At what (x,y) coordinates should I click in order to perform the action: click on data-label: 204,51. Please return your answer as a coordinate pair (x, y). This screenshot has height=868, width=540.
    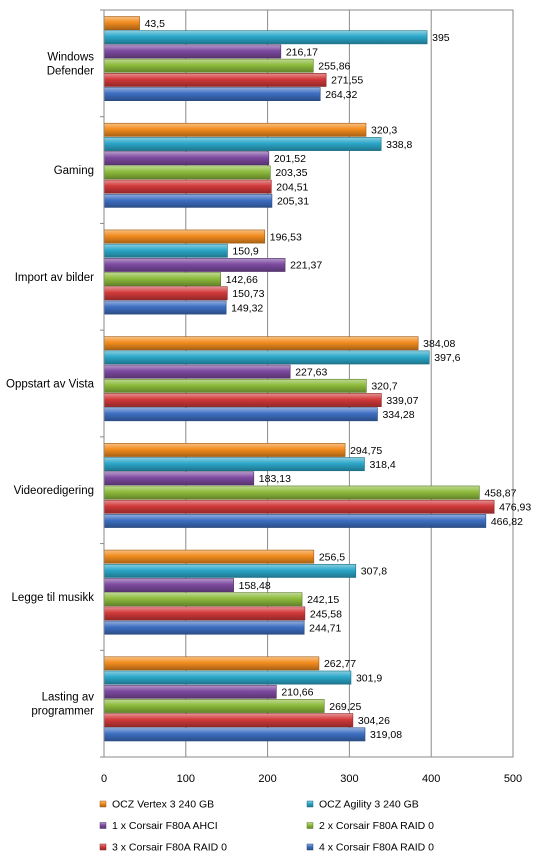
    Looking at the image, I should click on (292, 187).